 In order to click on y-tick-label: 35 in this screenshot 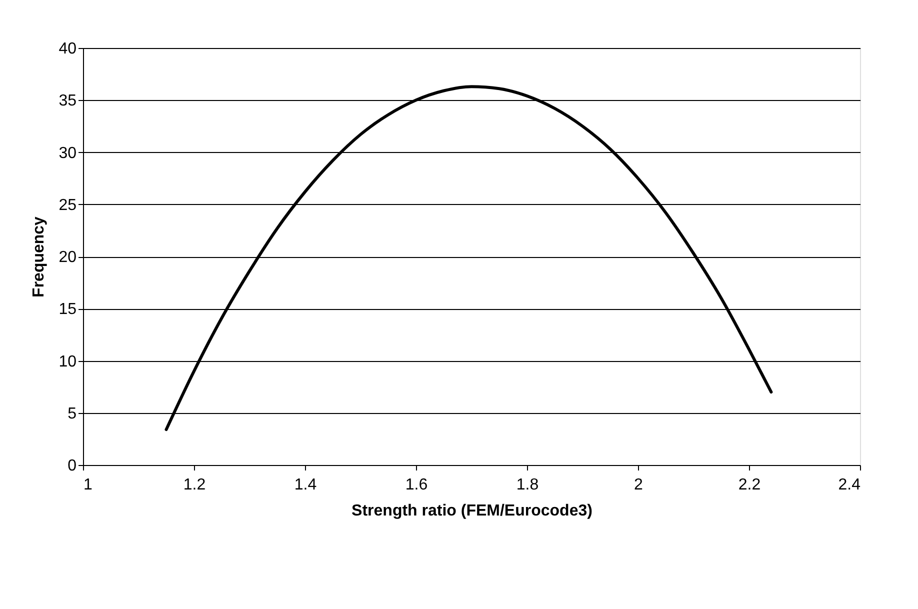, I will do `click(67, 101)`.